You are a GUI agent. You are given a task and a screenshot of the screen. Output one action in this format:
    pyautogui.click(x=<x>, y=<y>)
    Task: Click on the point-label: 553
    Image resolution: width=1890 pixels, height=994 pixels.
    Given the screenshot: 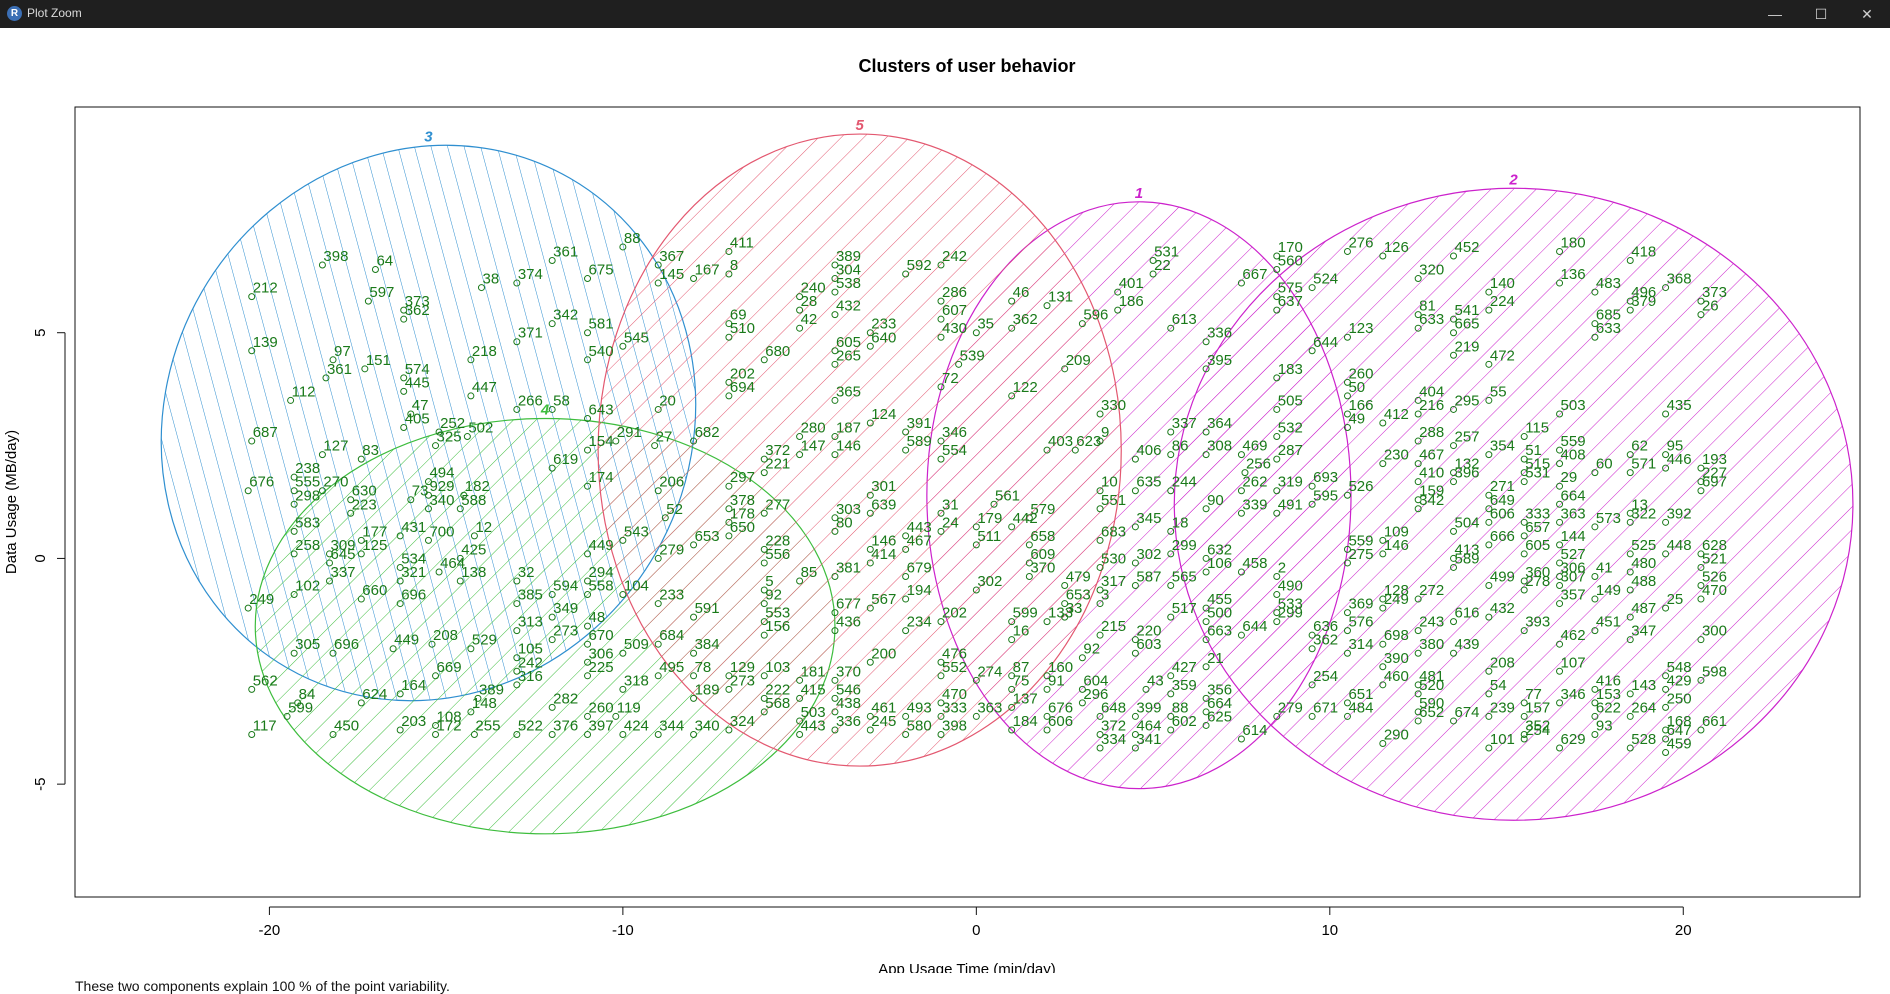 What is the action you would take?
    pyautogui.click(x=777, y=613)
    